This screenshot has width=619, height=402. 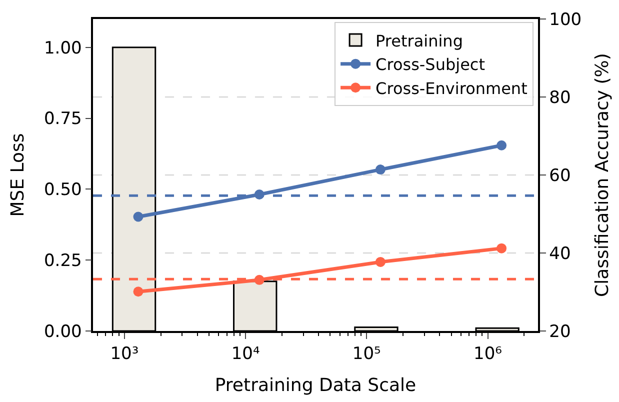 What do you see at coordinates (315, 385) in the screenshot?
I see `x-axis-title: Pretraining Data Scale` at bounding box center [315, 385].